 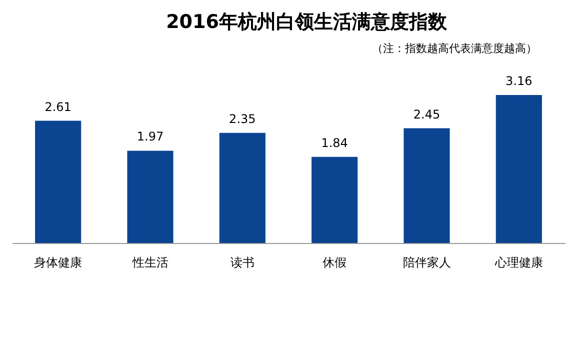 What do you see at coordinates (454, 48) in the screenshot?
I see `chart-subtitle: （注：指数越高代表满意度越高）` at bounding box center [454, 48].